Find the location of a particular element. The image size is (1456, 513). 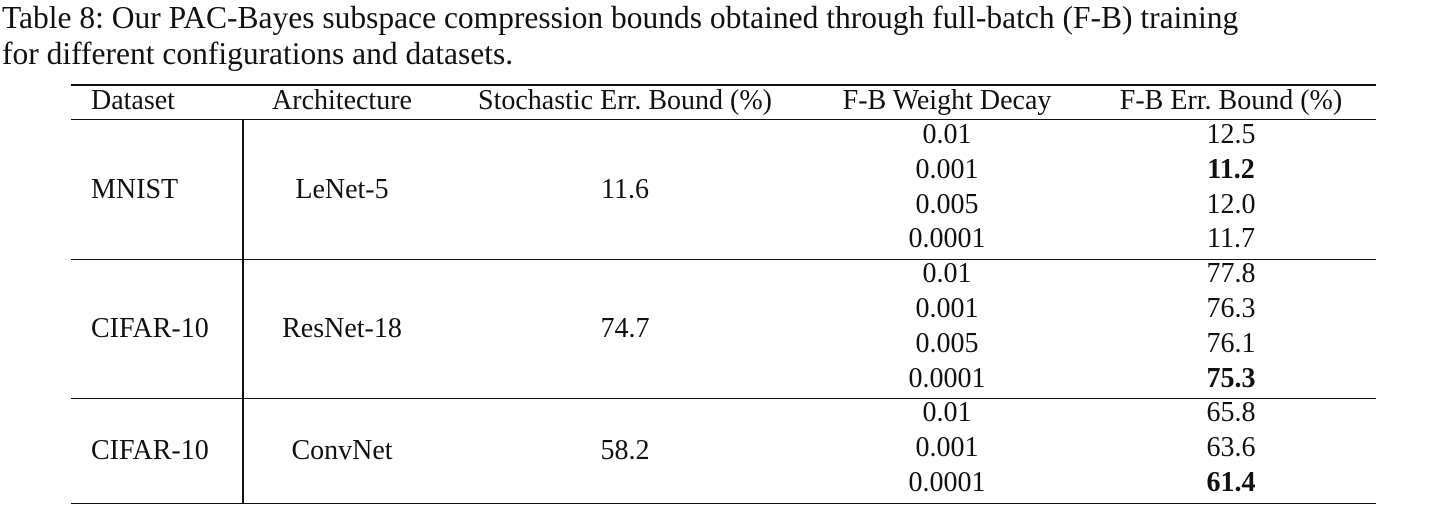

dataset-cell: MNIST is located at coordinates (135, 189).